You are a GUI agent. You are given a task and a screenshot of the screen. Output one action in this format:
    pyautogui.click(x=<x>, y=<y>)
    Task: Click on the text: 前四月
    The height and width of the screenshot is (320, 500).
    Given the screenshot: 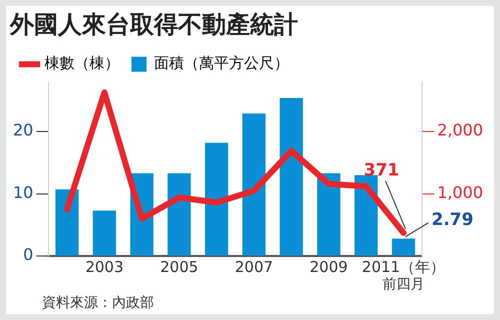 What is the action you would take?
    pyautogui.click(x=403, y=284)
    